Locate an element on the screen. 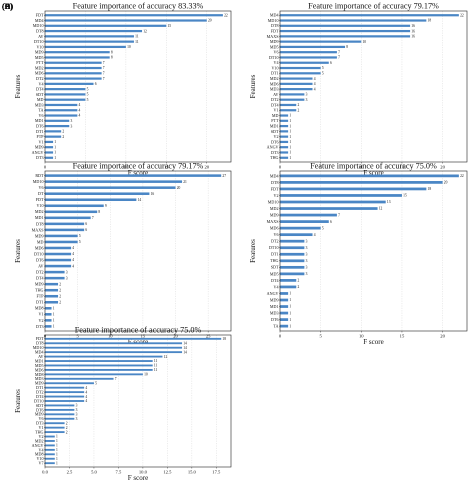  data-label: 14 is located at coordinates (185, 348).